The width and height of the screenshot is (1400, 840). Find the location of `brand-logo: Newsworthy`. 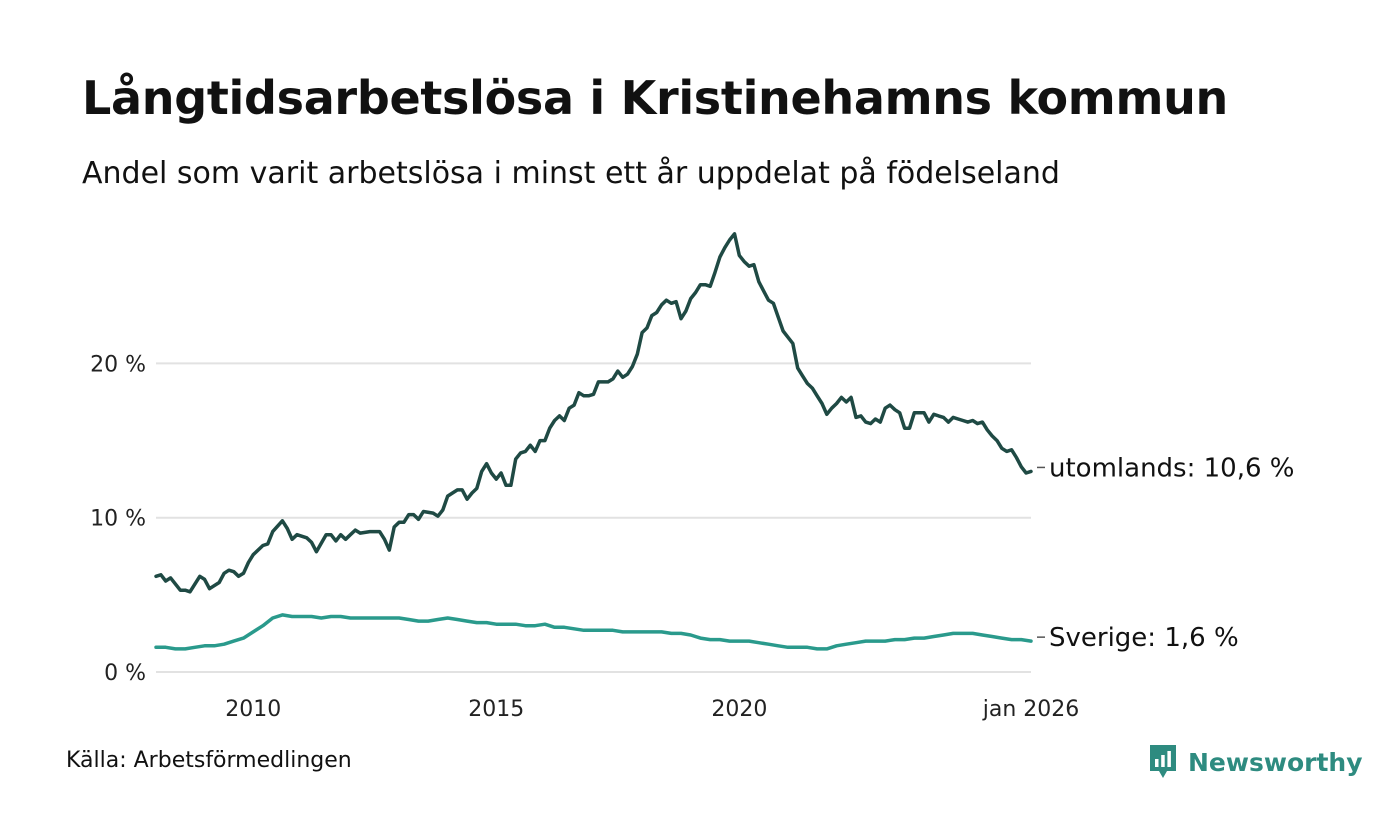

brand-logo: Newsworthy is located at coordinates (1255, 762).